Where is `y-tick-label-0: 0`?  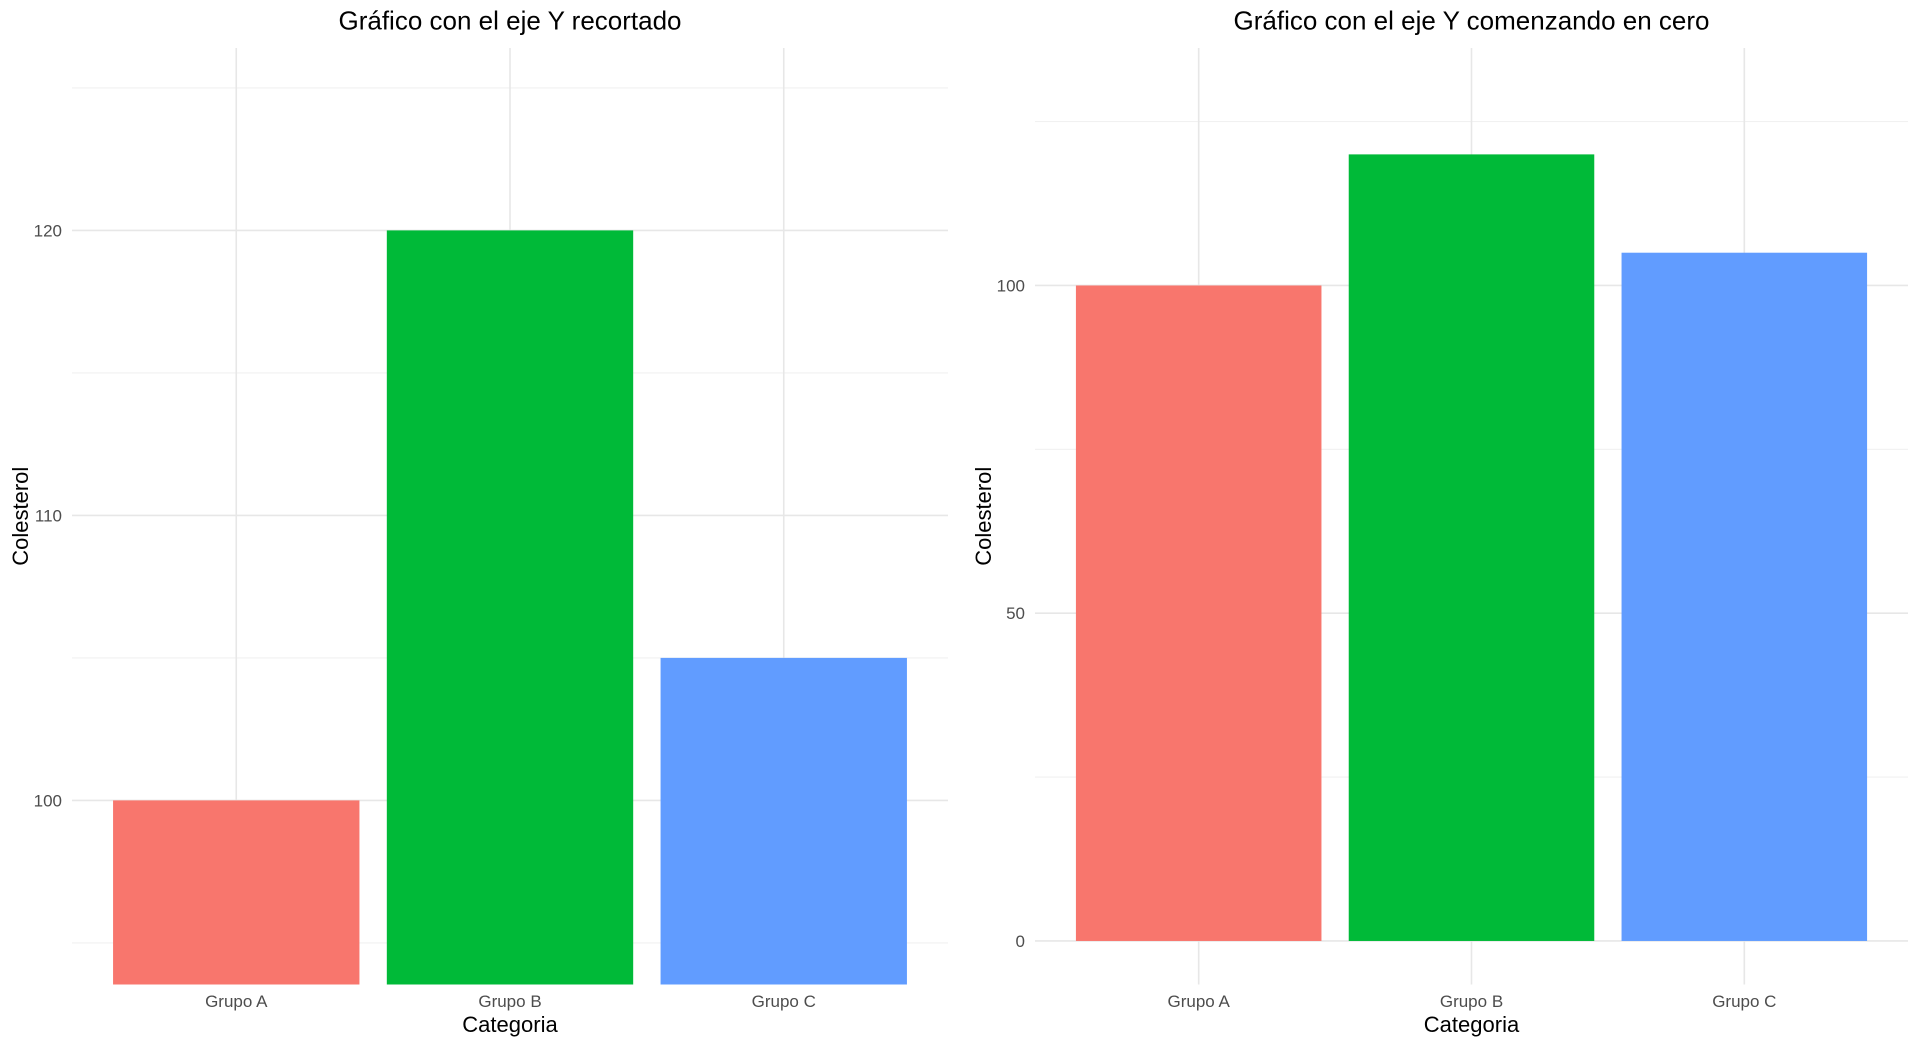
y-tick-label-0: 0 is located at coordinates (1020, 941).